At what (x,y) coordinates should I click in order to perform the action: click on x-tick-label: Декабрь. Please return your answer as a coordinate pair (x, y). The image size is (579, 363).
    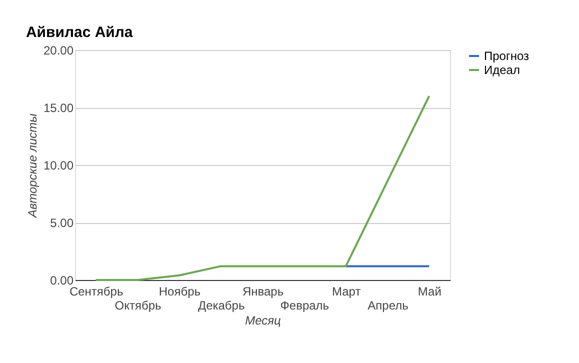
    Looking at the image, I should click on (221, 305).